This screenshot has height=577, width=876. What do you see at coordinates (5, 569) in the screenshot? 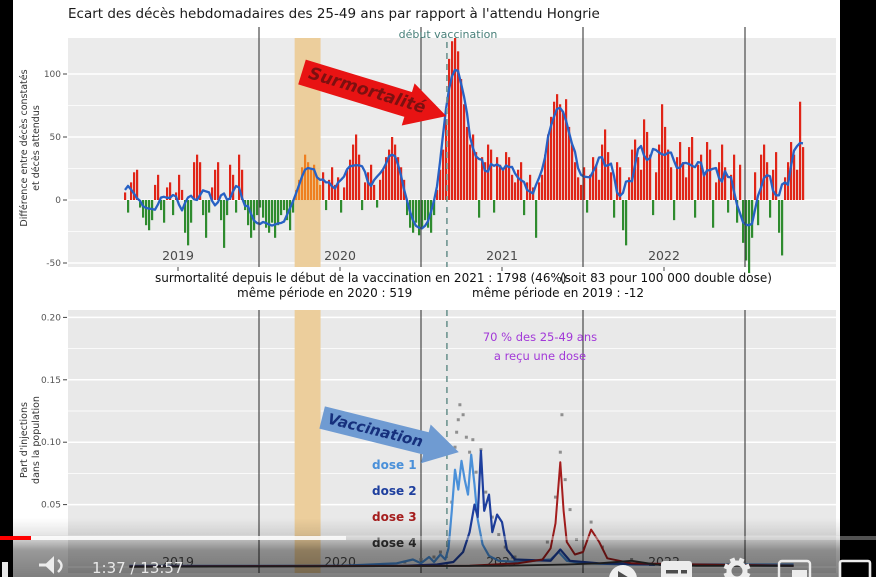
I see `pause-icon` at bounding box center [5, 569].